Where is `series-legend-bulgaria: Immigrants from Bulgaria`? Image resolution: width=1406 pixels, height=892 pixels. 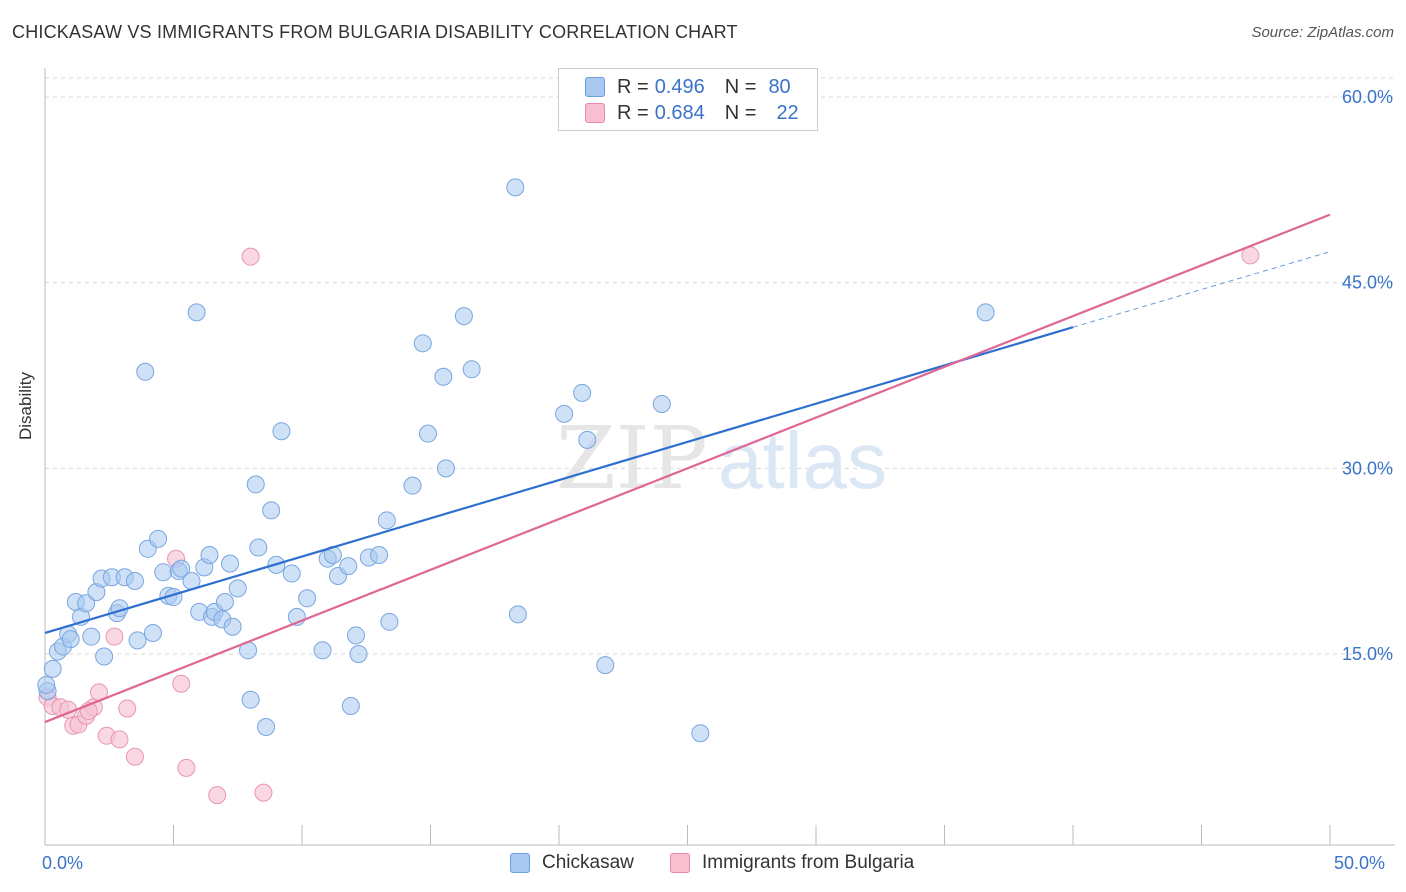
series-legend-bulgaria: Immigrants from Bulgaria is located at coordinates (792, 863).